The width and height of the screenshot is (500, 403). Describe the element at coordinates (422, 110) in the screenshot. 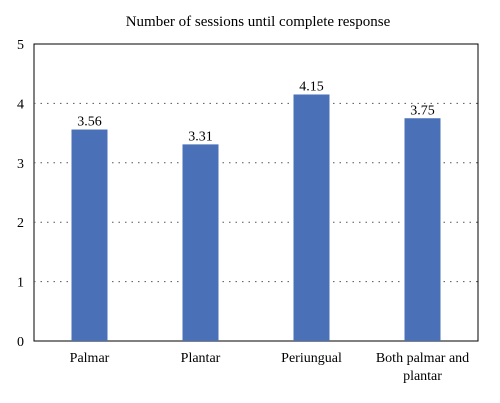

I see `bar-value-label: 3.75` at that location.